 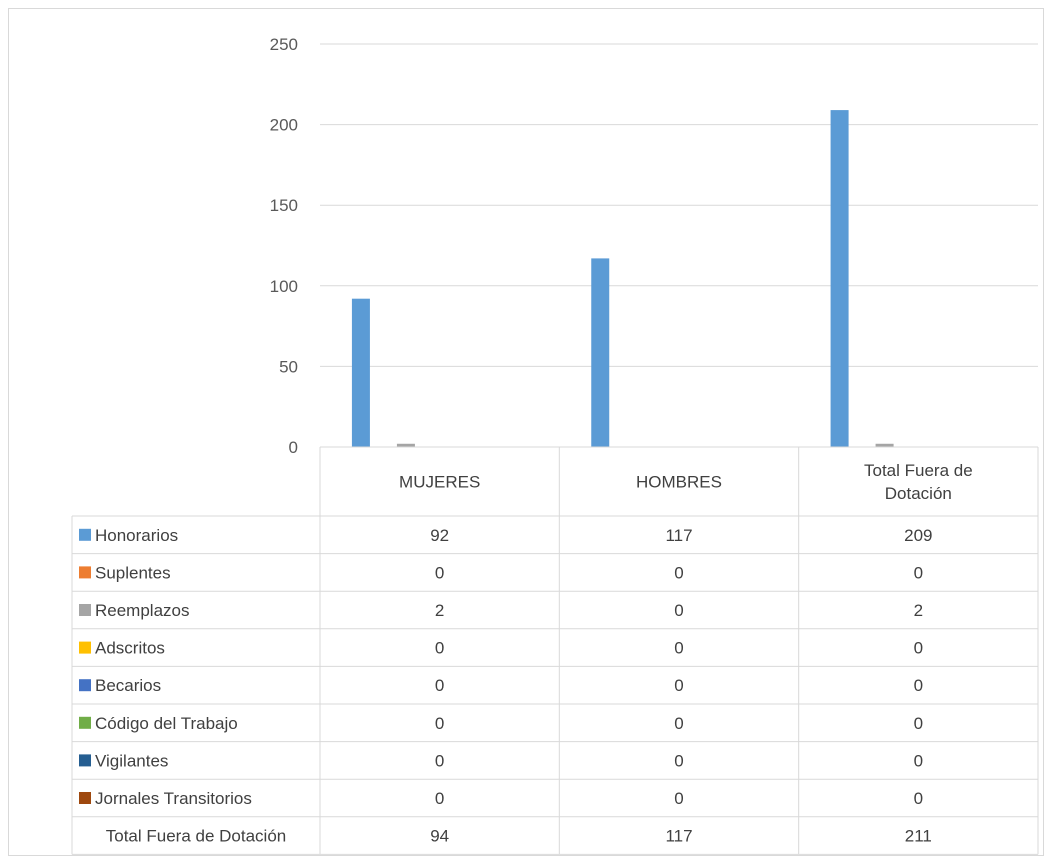 I want to click on y-tick-label: 100, so click(x=284, y=286).